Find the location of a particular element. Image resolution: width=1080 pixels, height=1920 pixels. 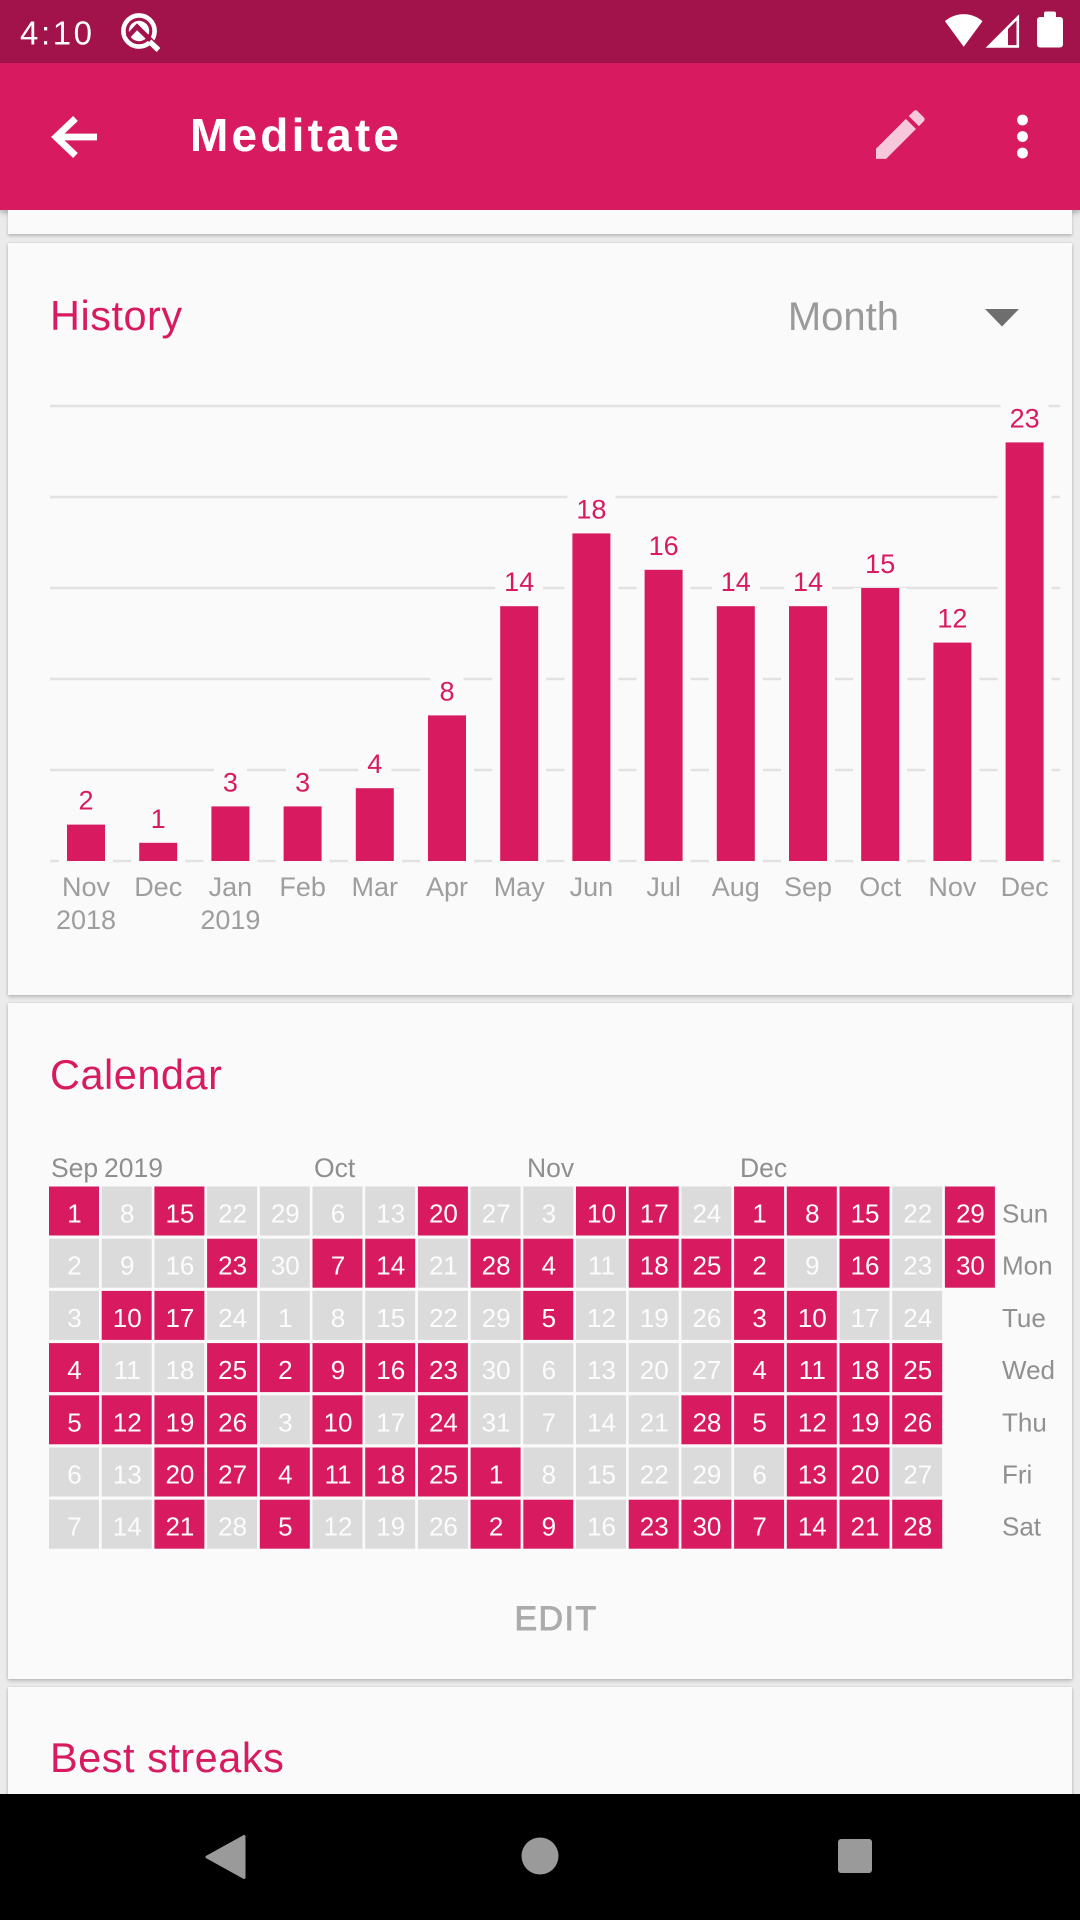

svg-text: 16 is located at coordinates (601, 1527).